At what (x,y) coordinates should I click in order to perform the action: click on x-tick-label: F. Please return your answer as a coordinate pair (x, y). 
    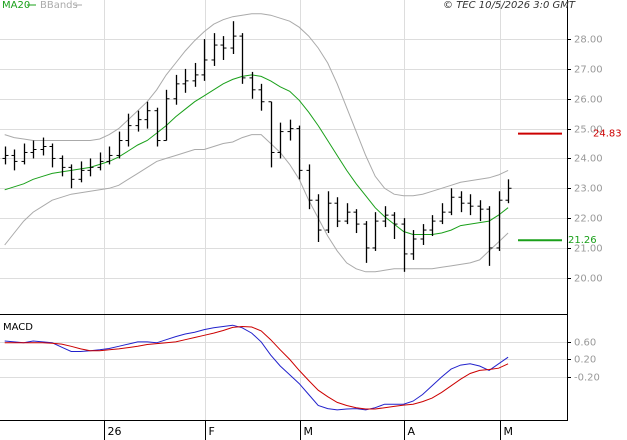
    Looking at the image, I should click on (212, 431).